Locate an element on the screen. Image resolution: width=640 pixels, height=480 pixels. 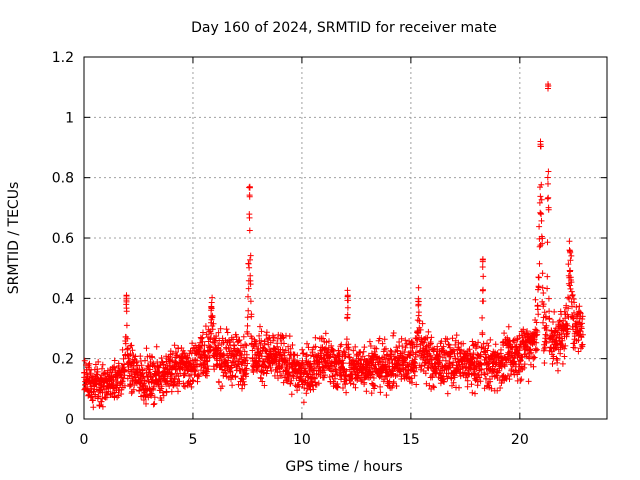
x-tick-label: 5 is located at coordinates (192, 440).